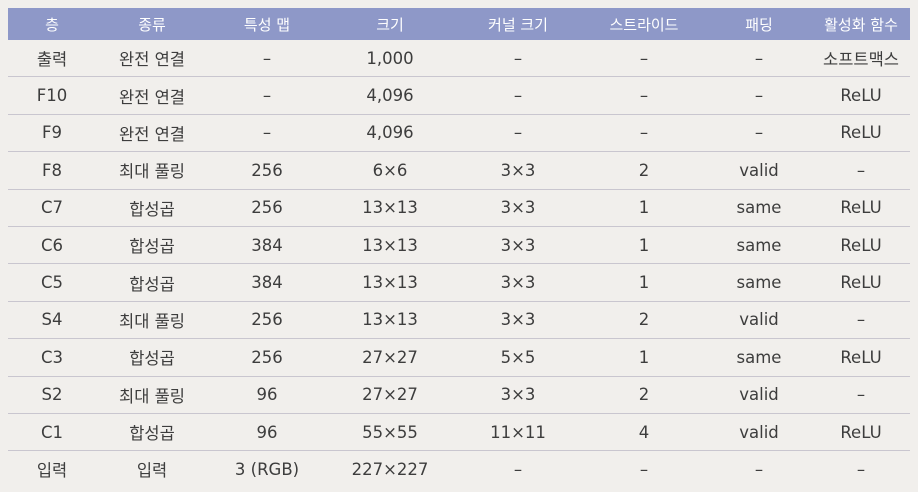 The image size is (918, 492). Describe the element at coordinates (390, 469) in the screenshot. I see `cell-size: 227×227` at that location.